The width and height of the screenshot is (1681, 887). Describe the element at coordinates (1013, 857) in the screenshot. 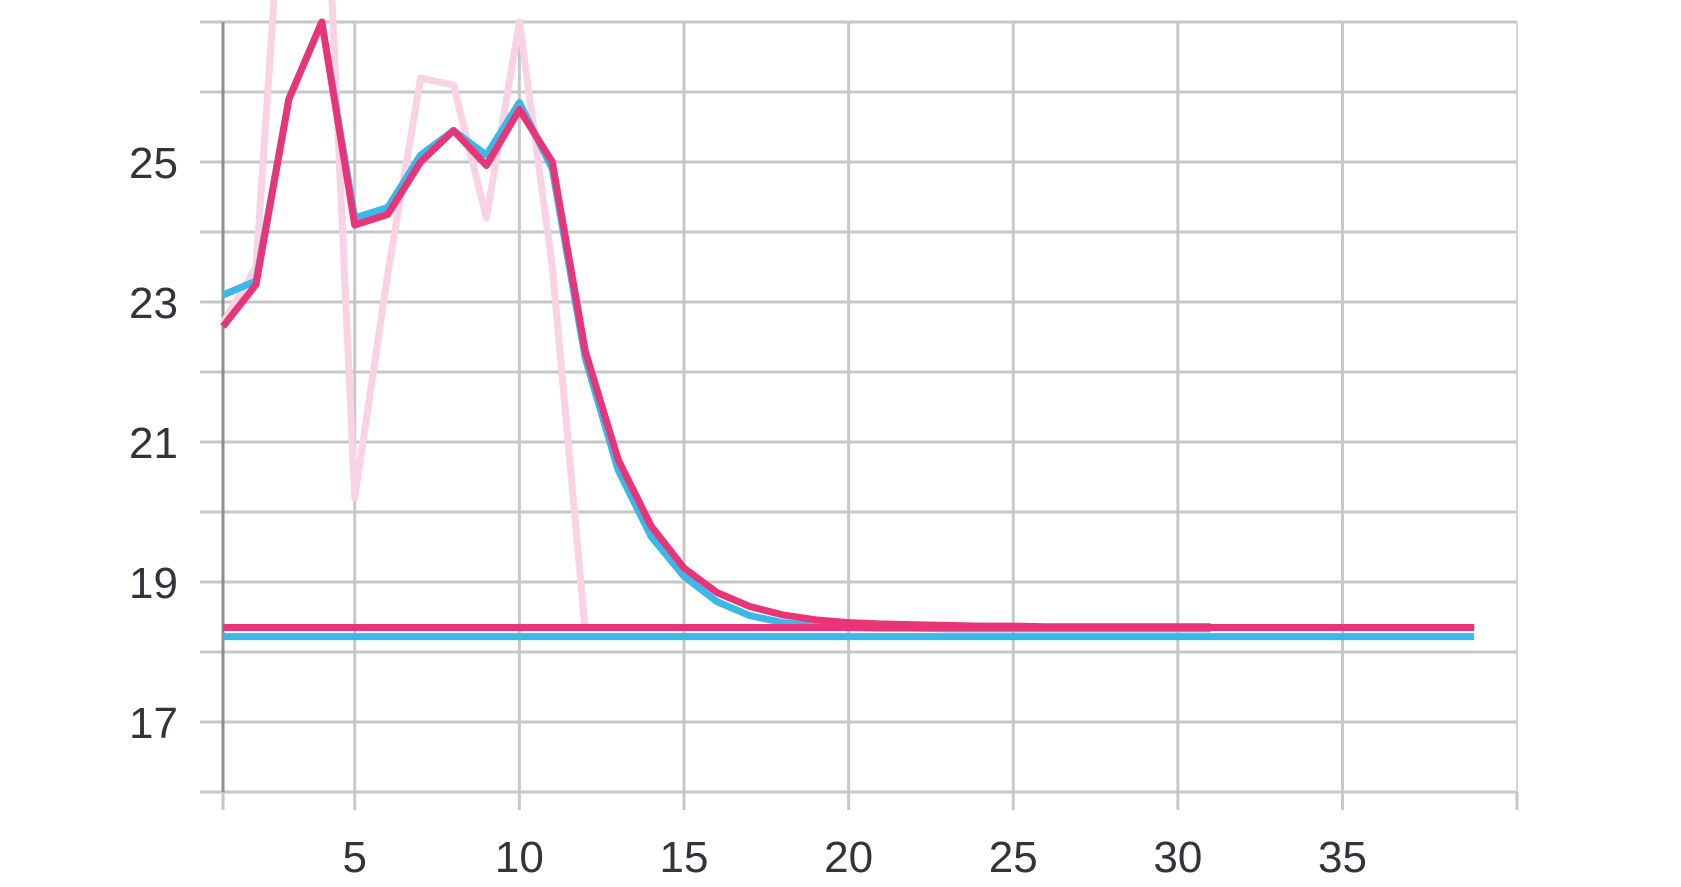

I see `x-tick-label: 25` at that location.